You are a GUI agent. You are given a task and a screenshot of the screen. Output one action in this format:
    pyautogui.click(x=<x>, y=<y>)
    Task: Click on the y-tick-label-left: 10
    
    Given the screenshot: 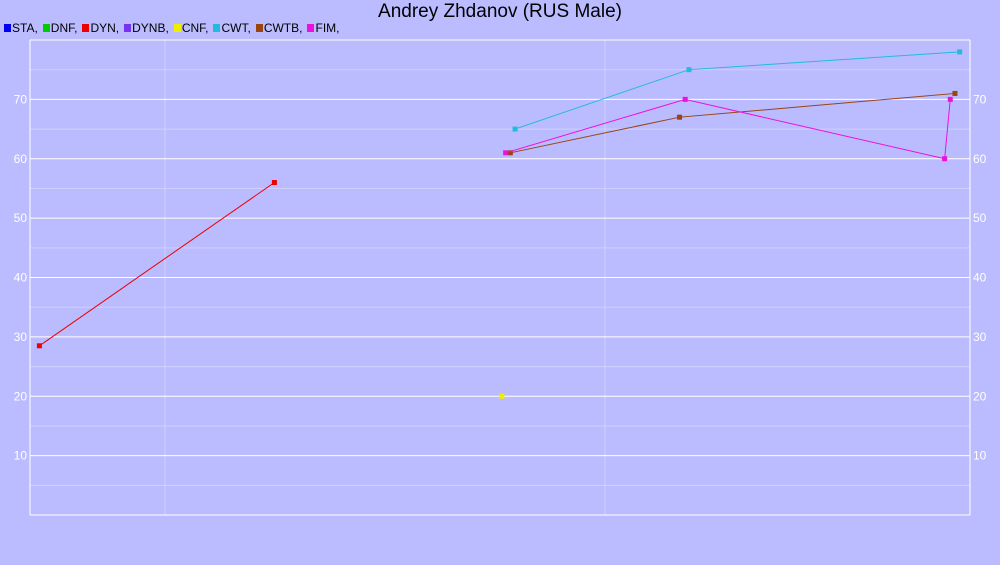 What is the action you would take?
    pyautogui.click(x=21, y=456)
    